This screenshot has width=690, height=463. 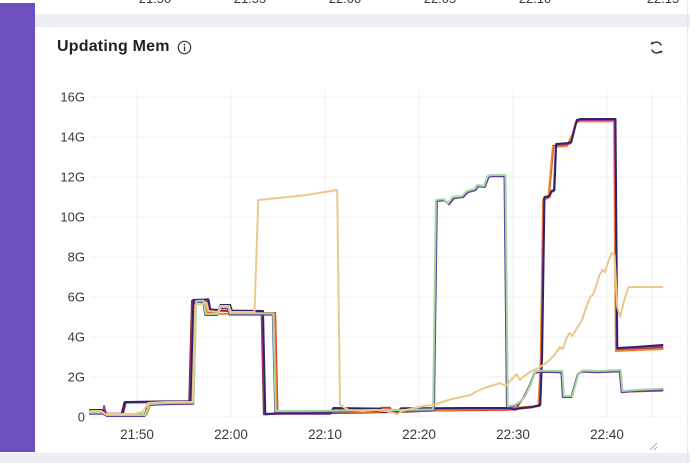 I want to click on y-axis-label: 8G, so click(x=76, y=257).